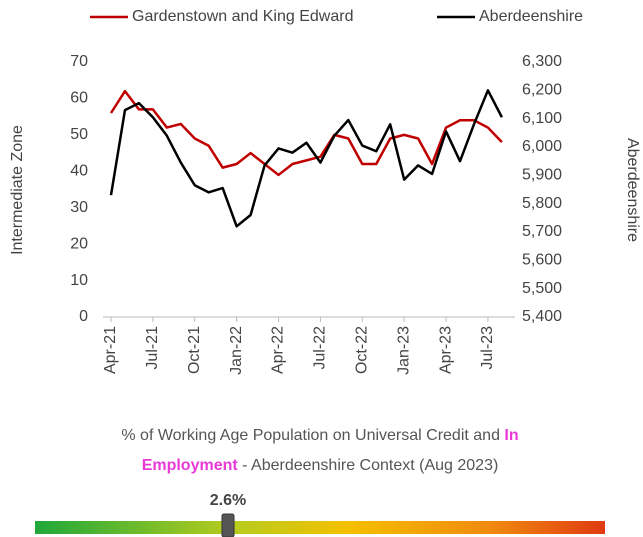 This screenshot has width=643, height=537. Describe the element at coordinates (542, 288) in the screenshot. I see `y2-tick-label: 5,500` at that location.